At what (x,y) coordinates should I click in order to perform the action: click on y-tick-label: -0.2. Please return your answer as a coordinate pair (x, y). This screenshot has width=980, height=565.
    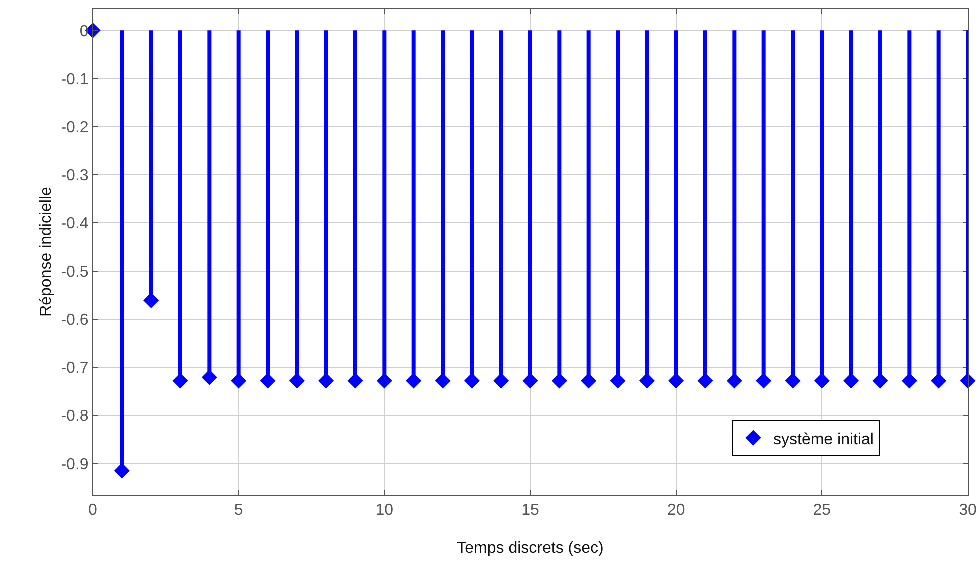
    Looking at the image, I should click on (75, 127).